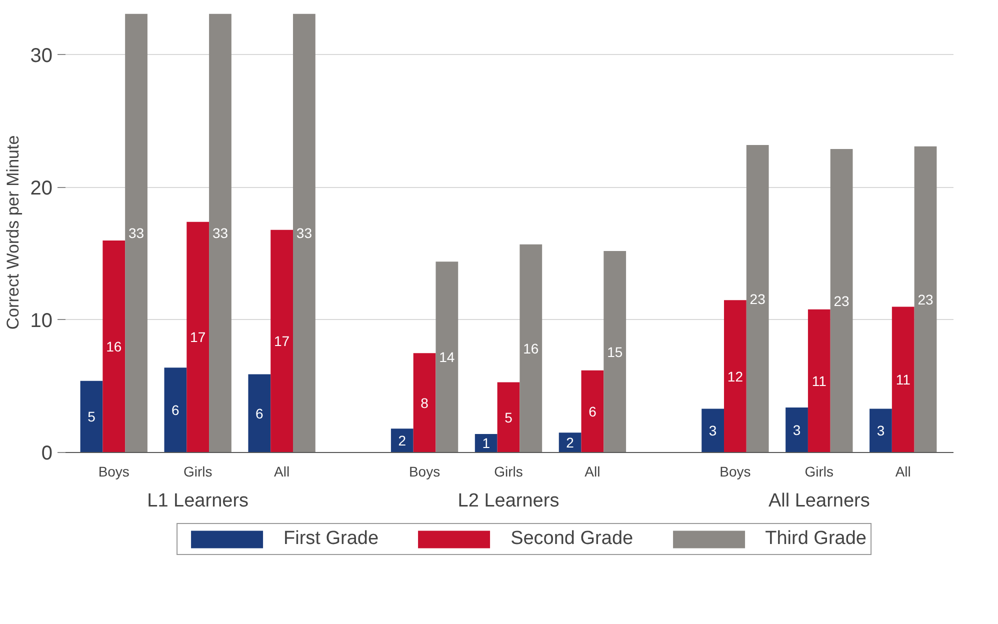 This screenshot has width=998, height=624. I want to click on text: All Learners, so click(819, 501).